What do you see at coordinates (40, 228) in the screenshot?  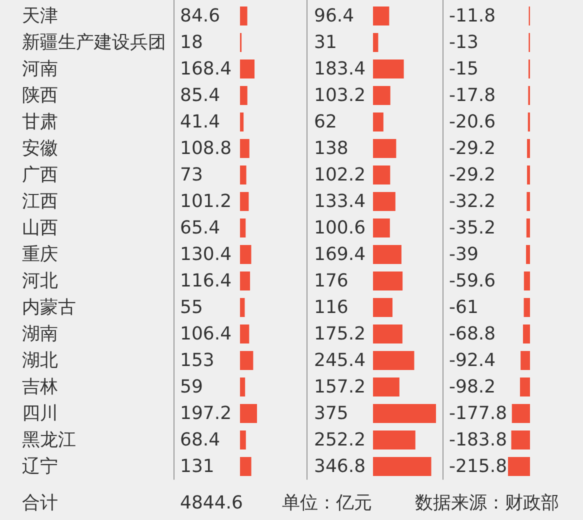 I see `y-tick-label: 山西` at bounding box center [40, 228].